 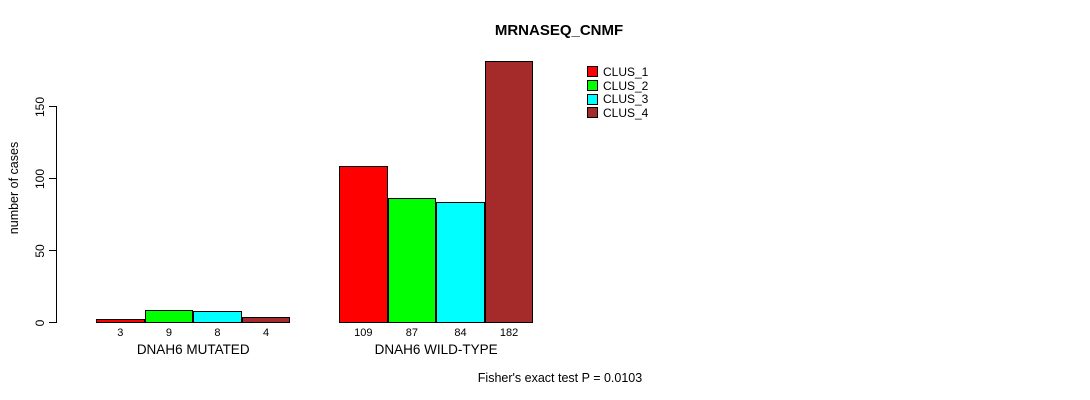 I want to click on legend-item-clus_4: CLUS_4, so click(x=617, y=113).